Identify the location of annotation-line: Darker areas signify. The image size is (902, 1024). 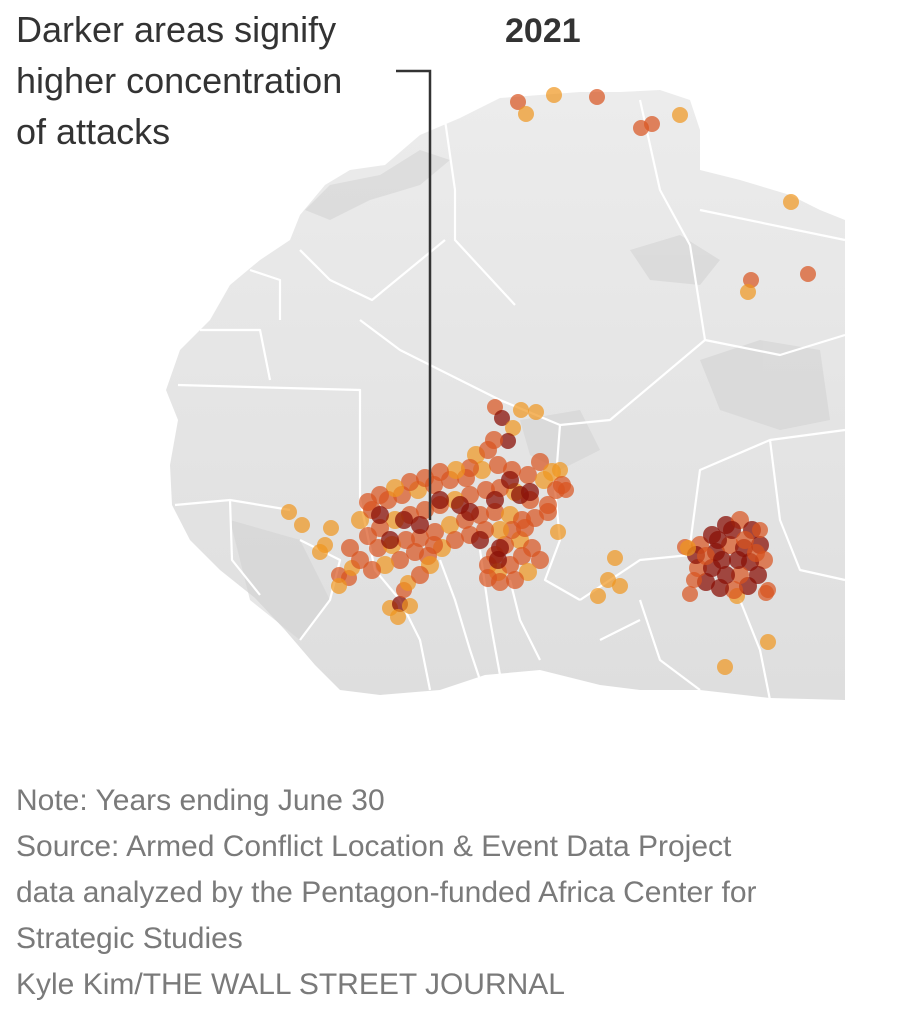
(176, 29).